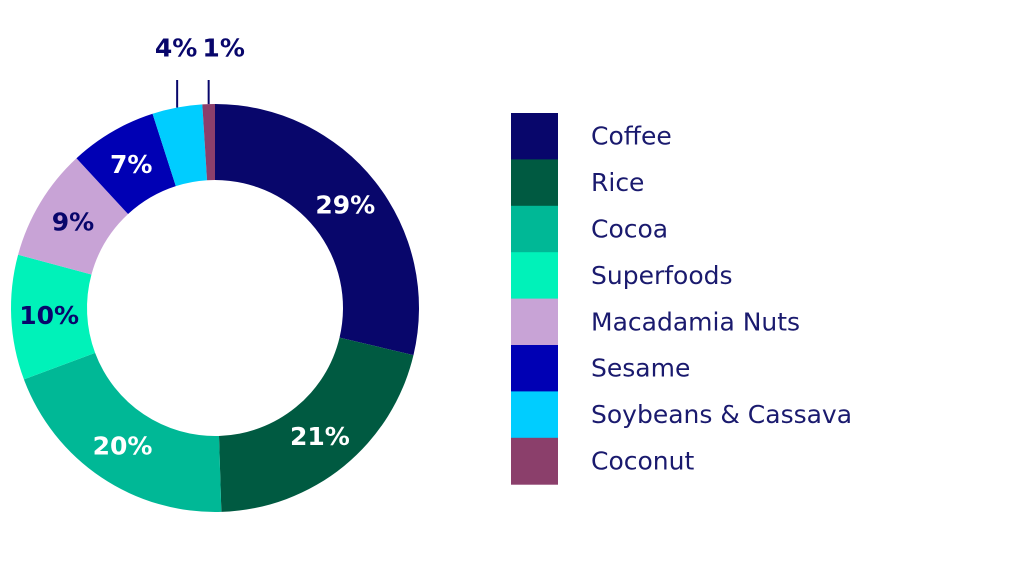  What do you see at coordinates (193, 94) in the screenshot?
I see `leader-lines` at bounding box center [193, 94].